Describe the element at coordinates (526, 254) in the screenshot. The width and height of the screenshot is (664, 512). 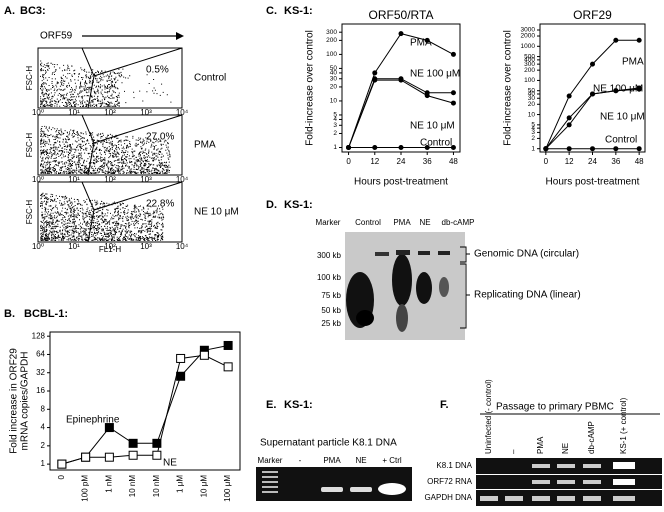
I see `region-label: Genomic DNA (circular)` at that location.